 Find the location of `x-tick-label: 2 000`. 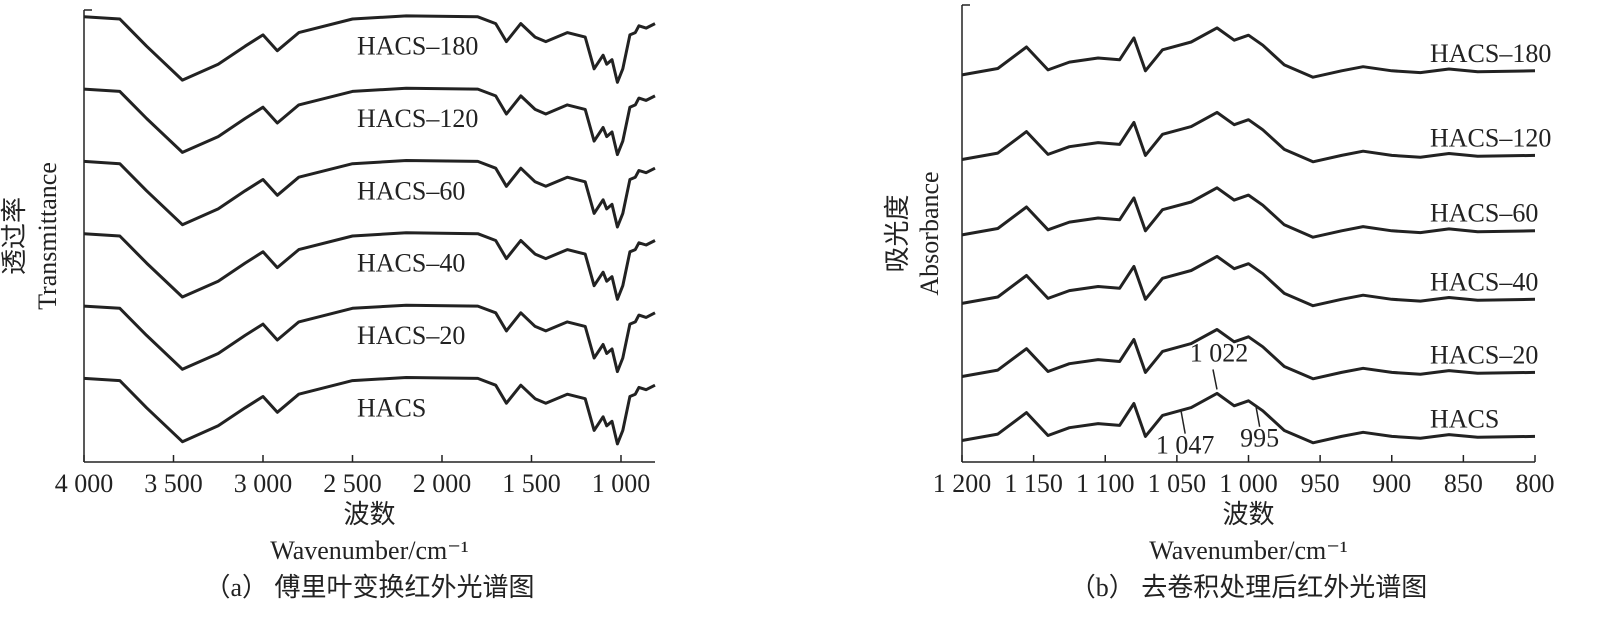

x-tick-label: 2 000 is located at coordinates (442, 483).